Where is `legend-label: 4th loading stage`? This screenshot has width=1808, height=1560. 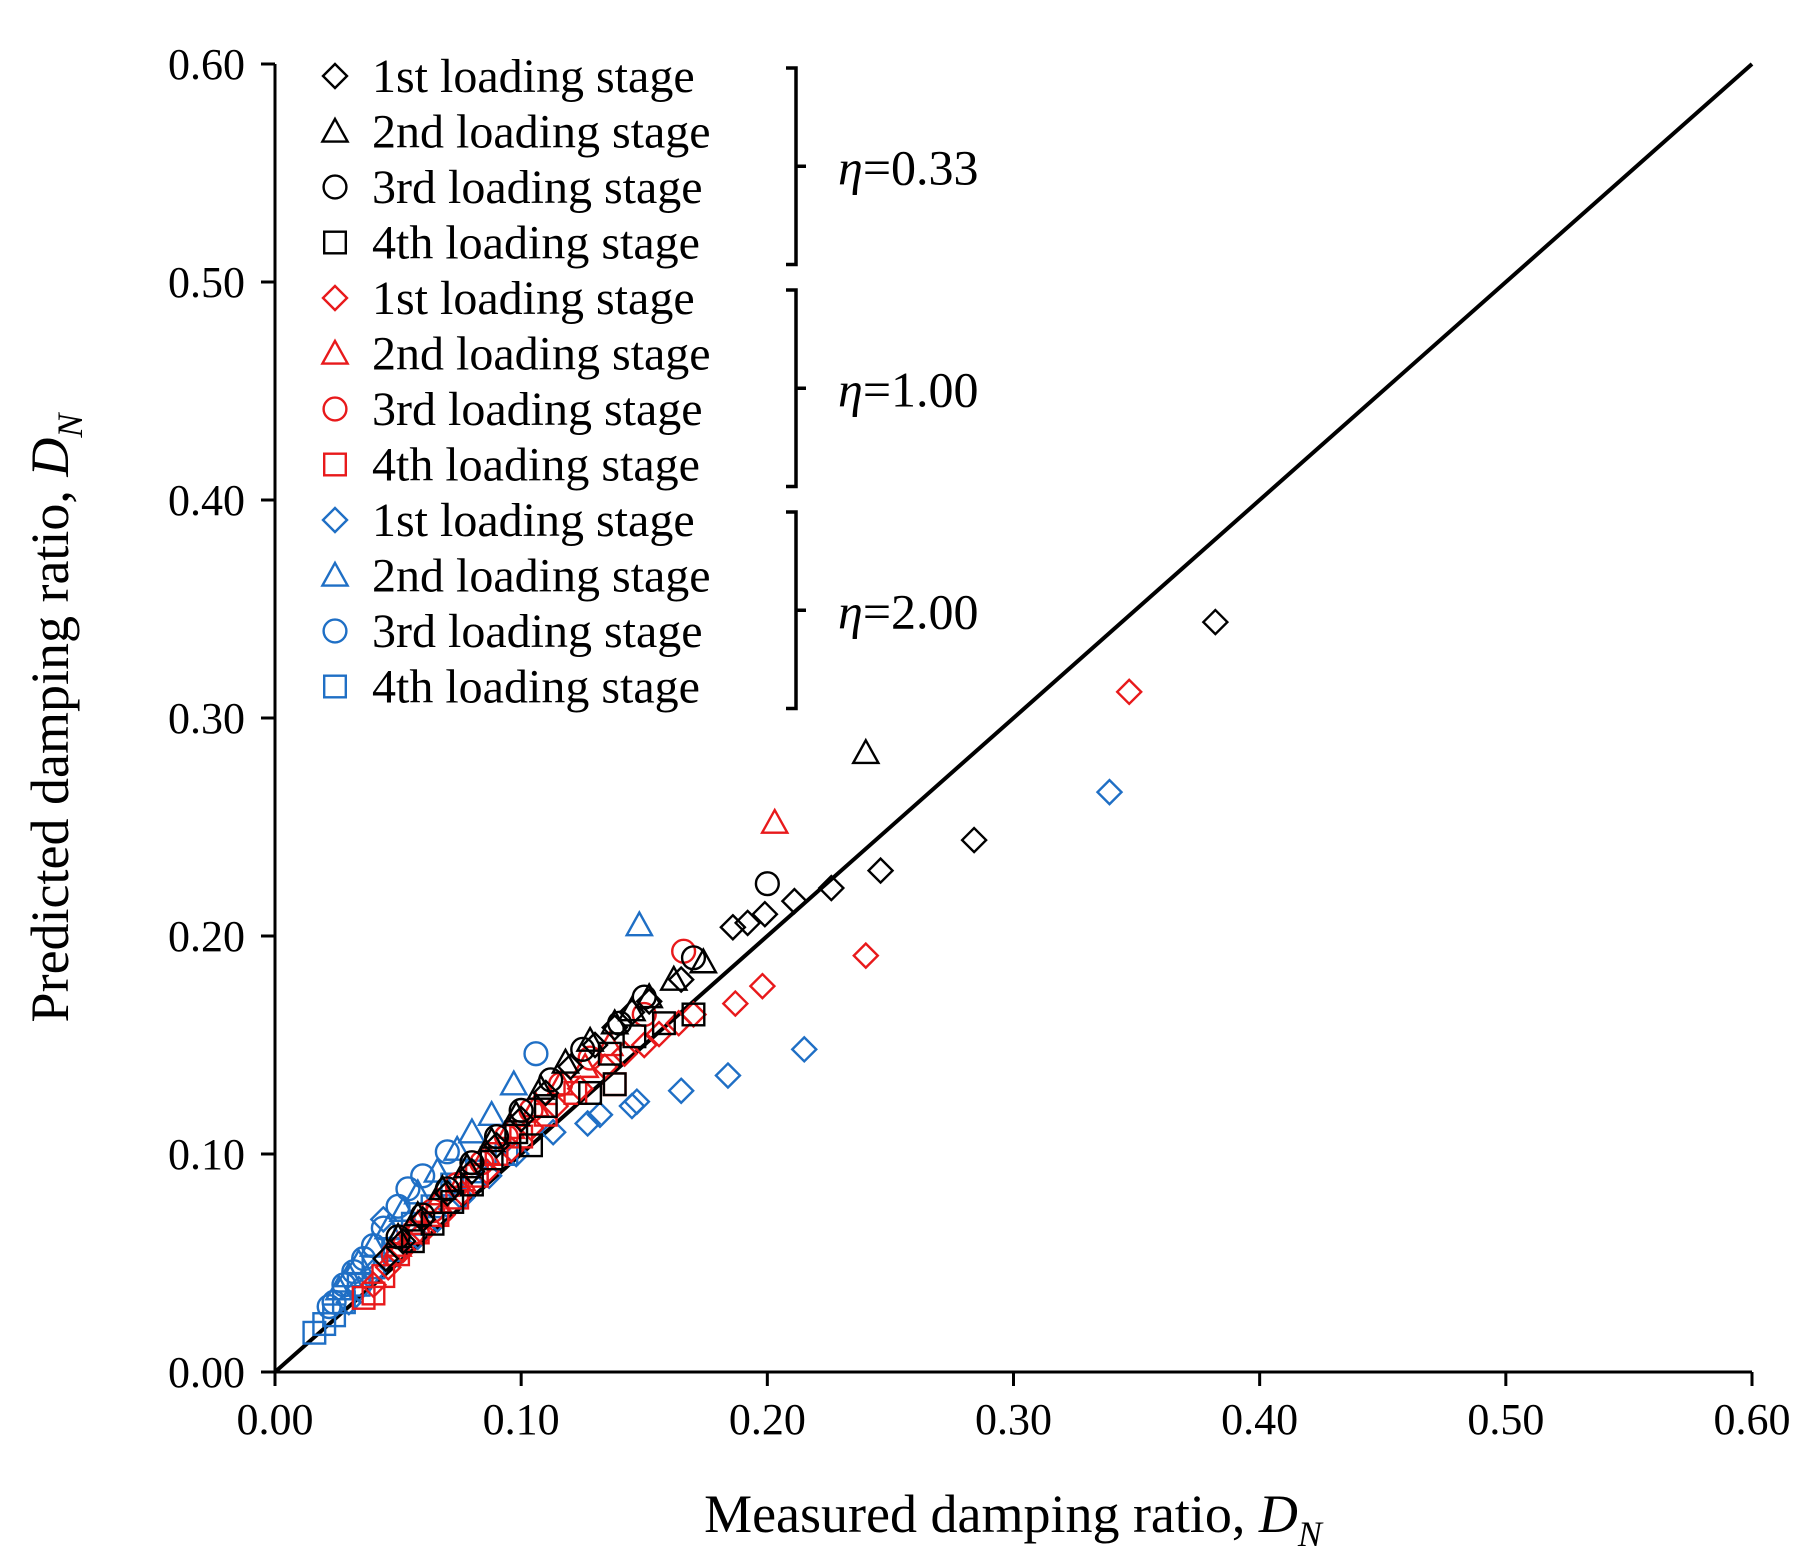
legend-label: 4th loading stage is located at coordinates (536, 243).